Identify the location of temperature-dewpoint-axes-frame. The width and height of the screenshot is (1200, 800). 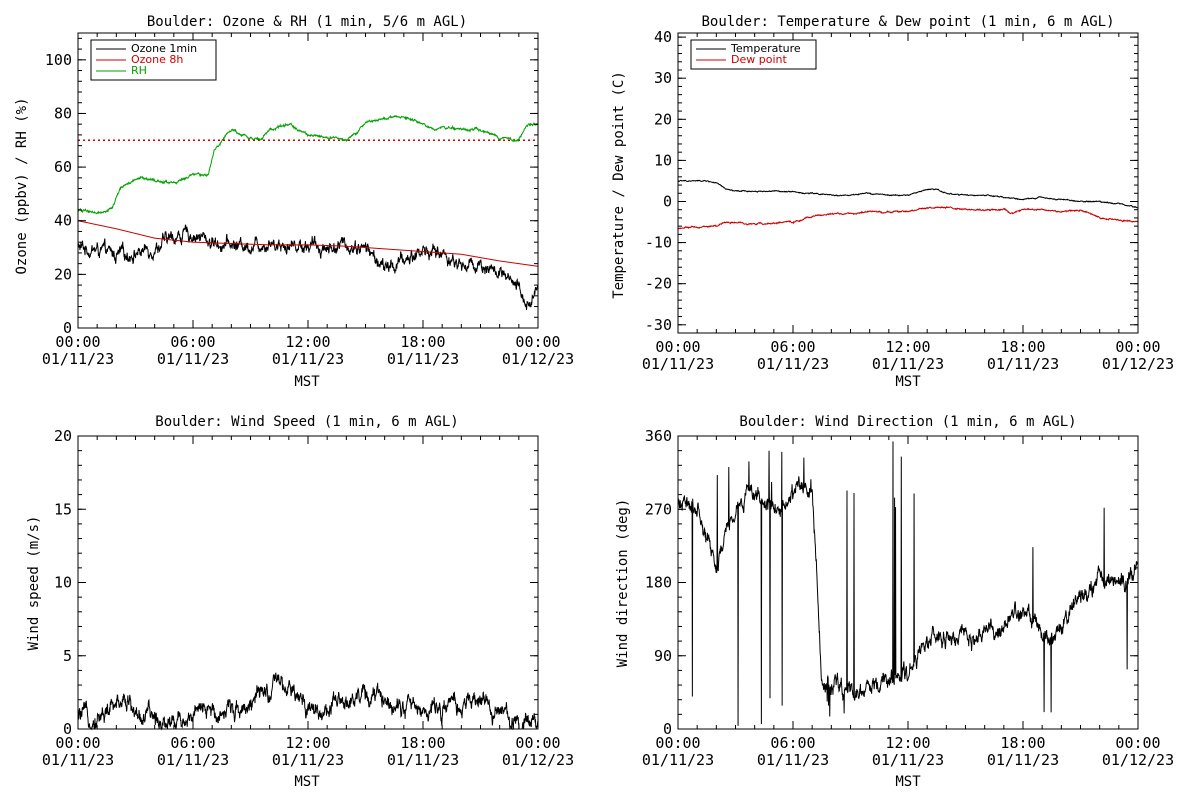
(908, 183).